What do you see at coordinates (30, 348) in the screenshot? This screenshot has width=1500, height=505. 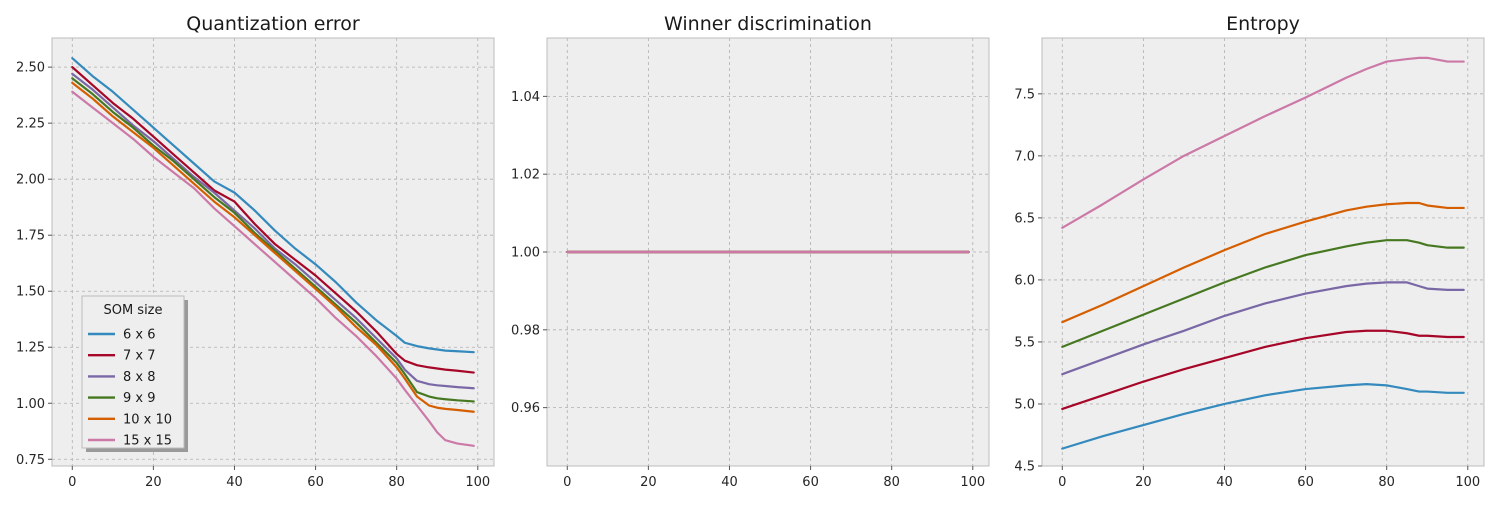 I see `y-tick-label: 1.25` at bounding box center [30, 348].